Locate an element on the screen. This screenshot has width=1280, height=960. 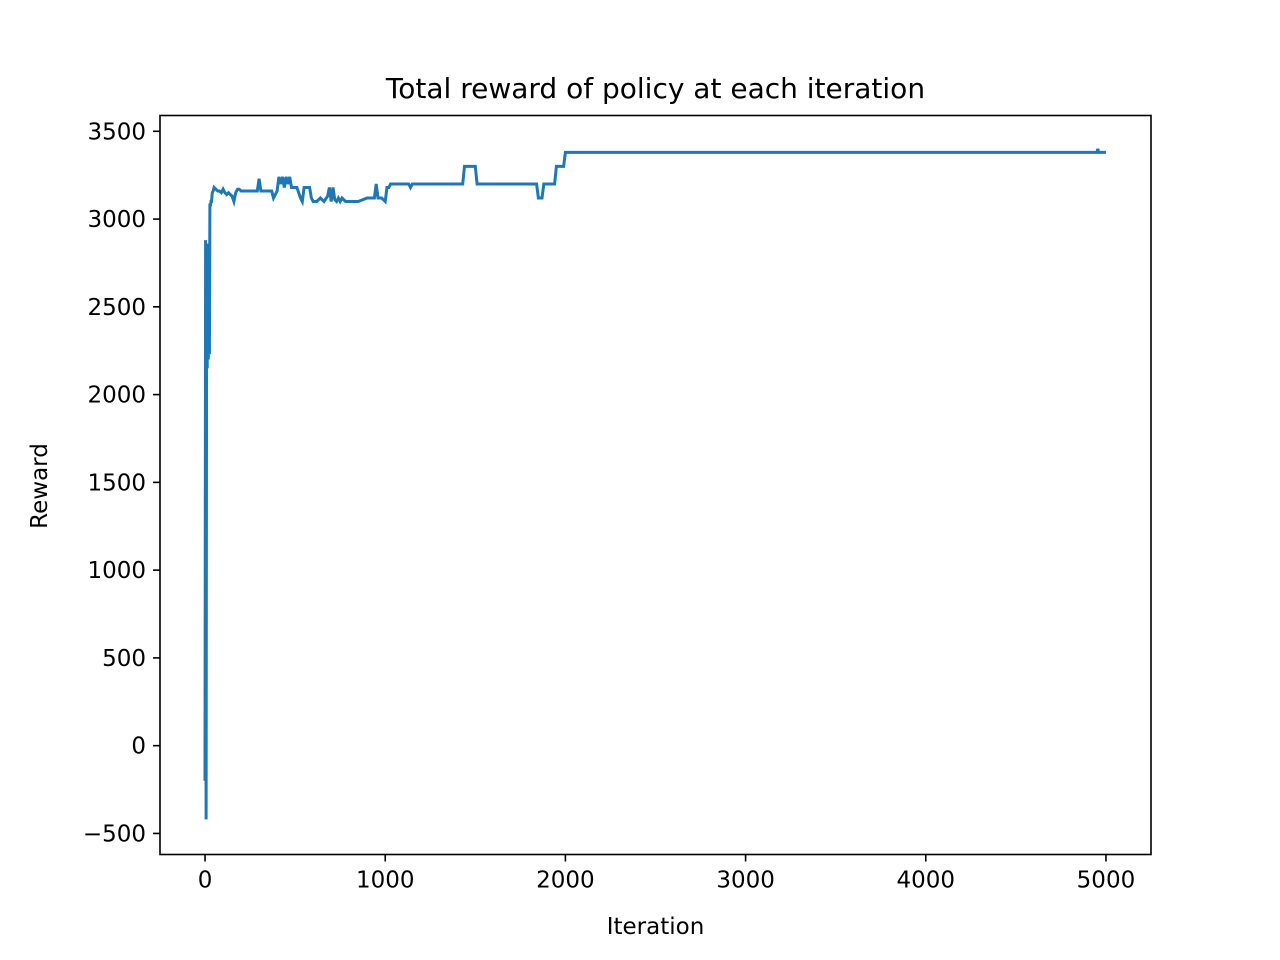
y-tick-label: −500 is located at coordinates (114, 834).